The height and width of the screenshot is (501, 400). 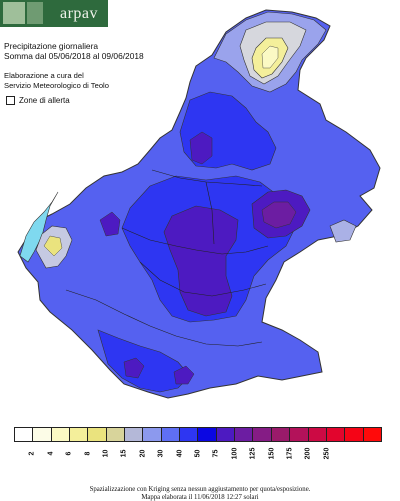 I want to click on alert-zones-label: Zone di allerta, so click(x=44, y=100).